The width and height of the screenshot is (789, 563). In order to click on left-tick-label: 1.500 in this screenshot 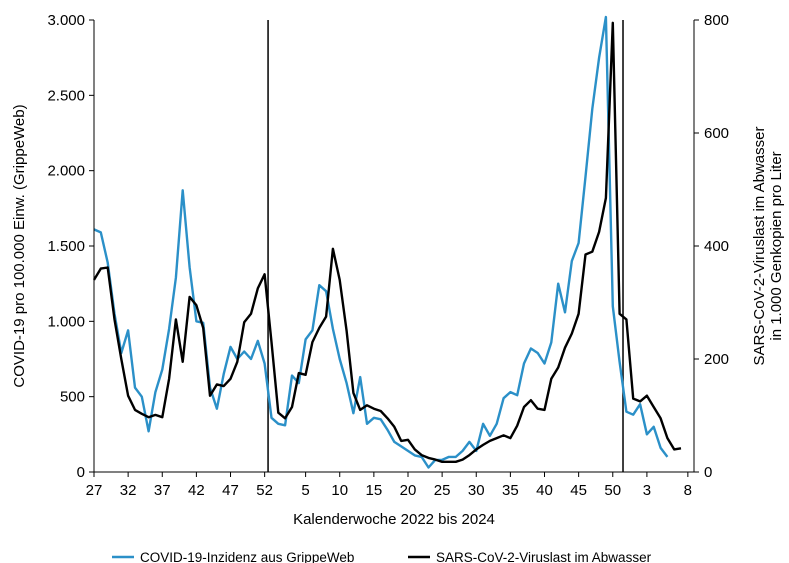, I will do `click(66, 246)`.